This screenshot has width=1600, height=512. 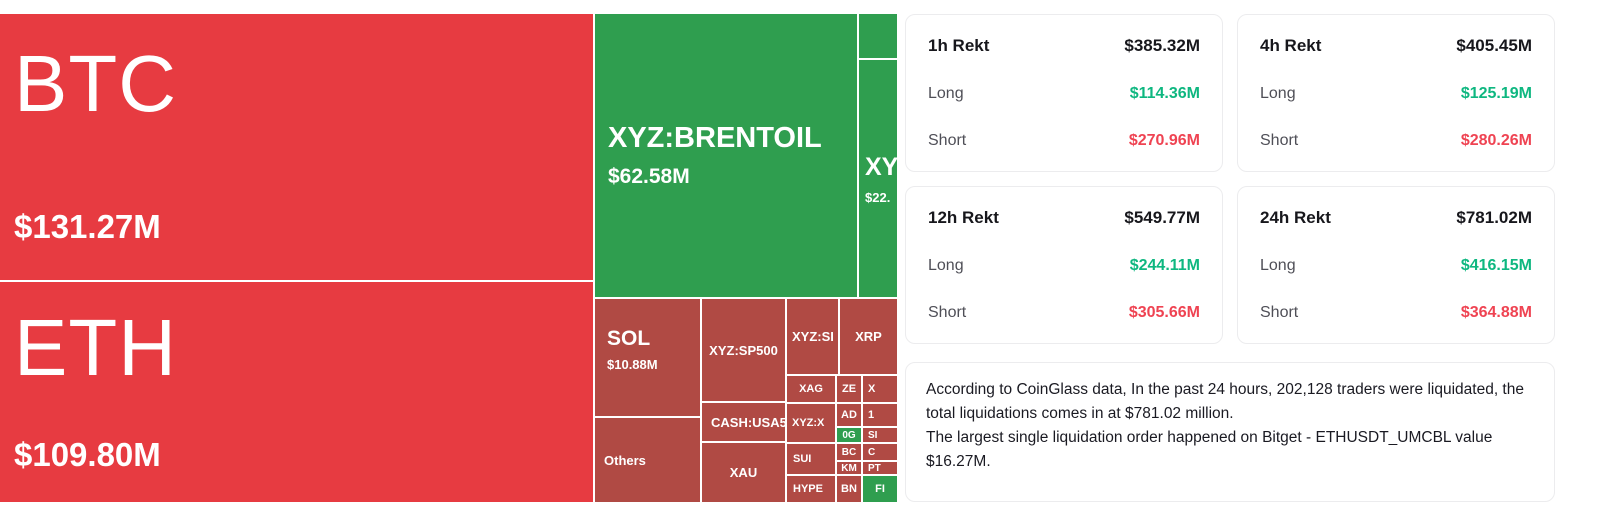 I want to click on treemap-cell-x: X, so click(x=880, y=389).